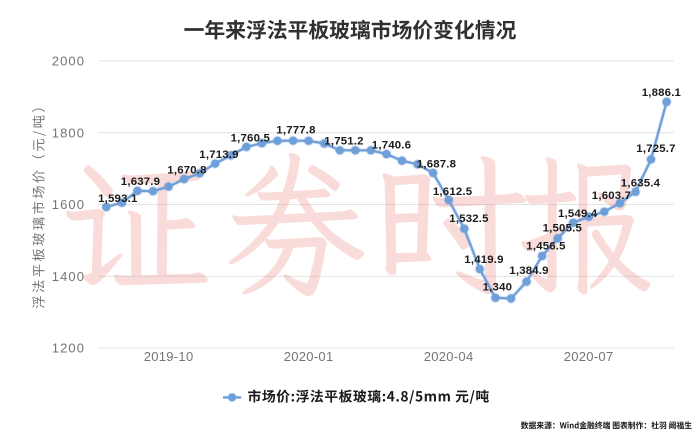 The image size is (700, 434). I want to click on svg-text: 2019-10, so click(169, 356).